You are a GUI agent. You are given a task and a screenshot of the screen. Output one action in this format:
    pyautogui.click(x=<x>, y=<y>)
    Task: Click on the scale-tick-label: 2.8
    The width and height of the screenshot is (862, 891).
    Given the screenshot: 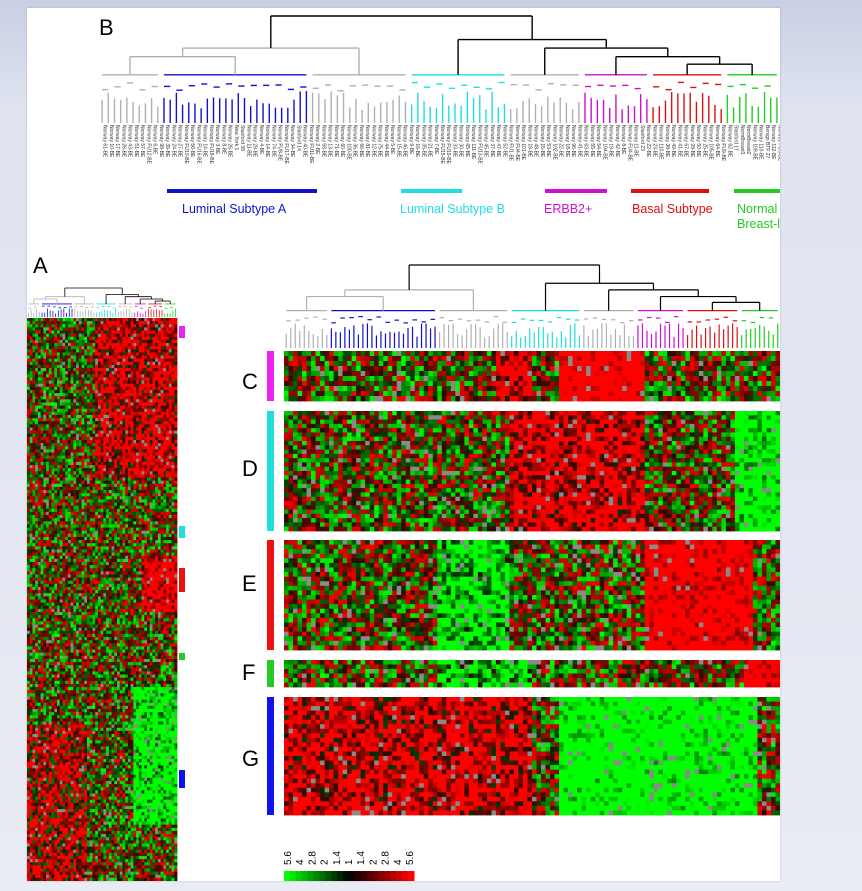 What is the action you would take?
    pyautogui.click(x=386, y=858)
    